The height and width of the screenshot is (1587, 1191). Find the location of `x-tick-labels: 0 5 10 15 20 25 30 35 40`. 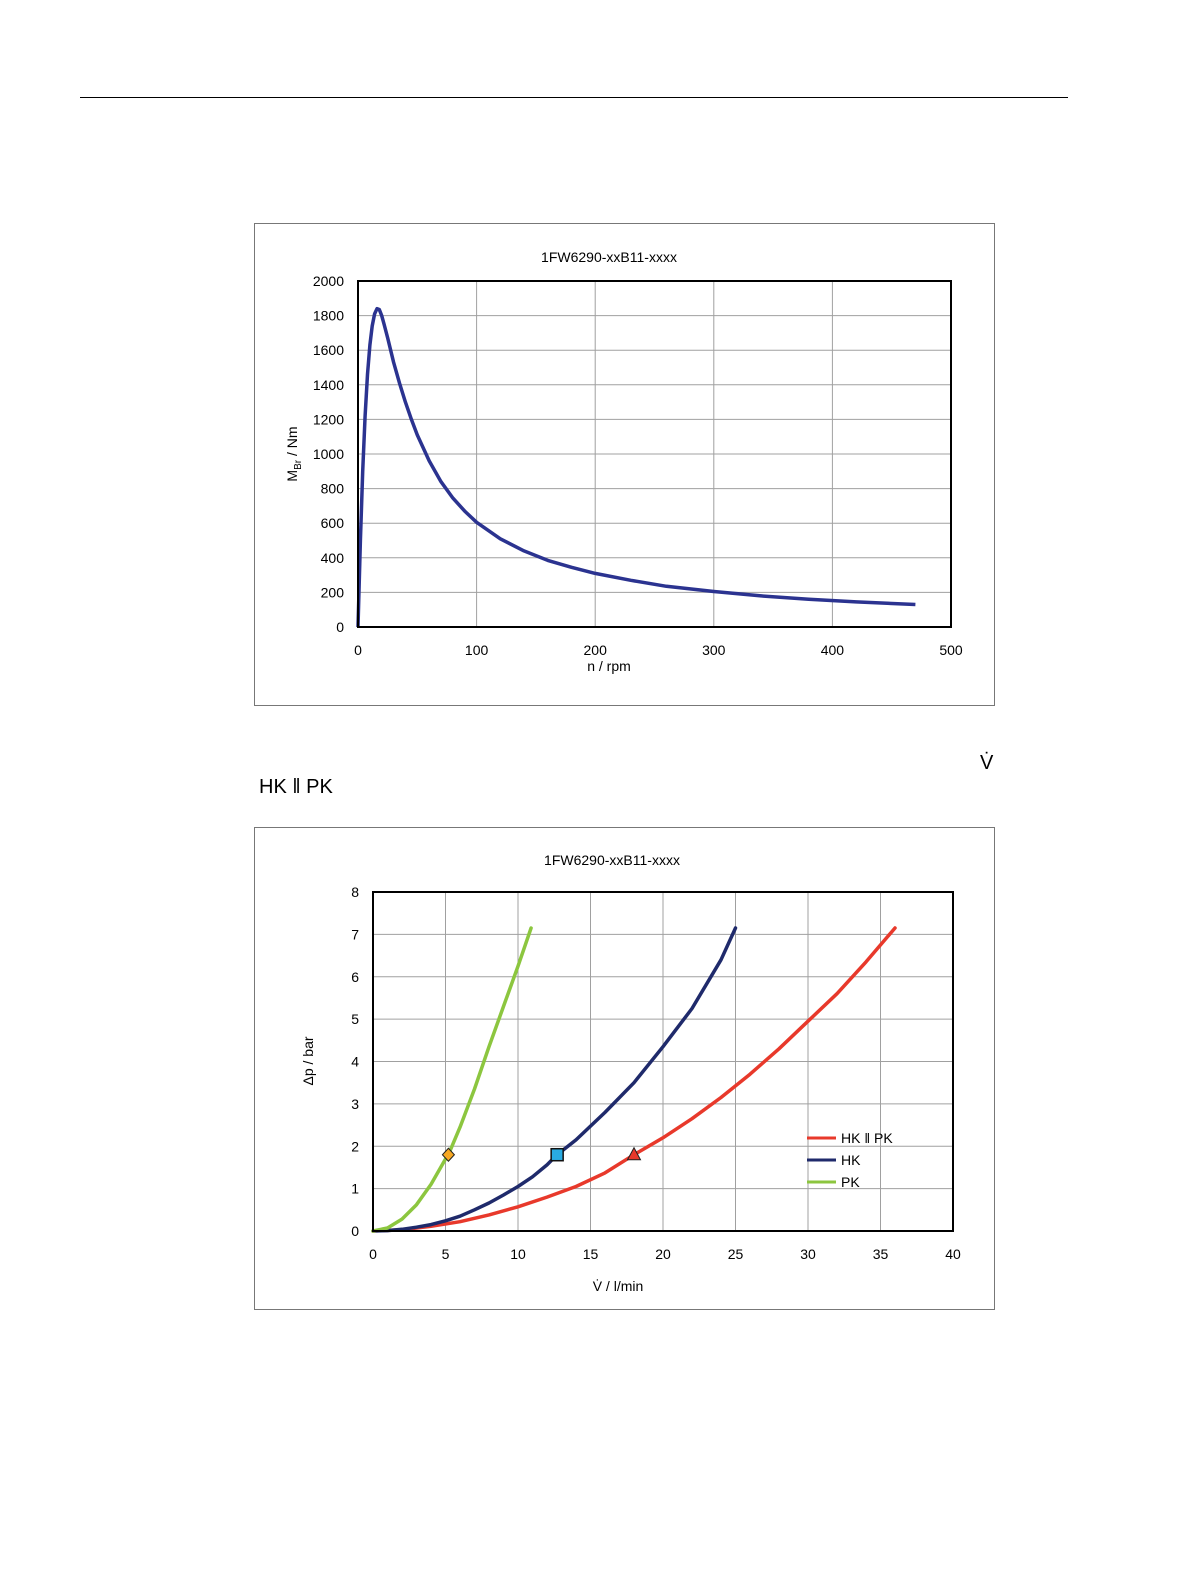

x-tick-labels: 0 5 10 15 20 25 30 35 40 is located at coordinates (665, 1254).